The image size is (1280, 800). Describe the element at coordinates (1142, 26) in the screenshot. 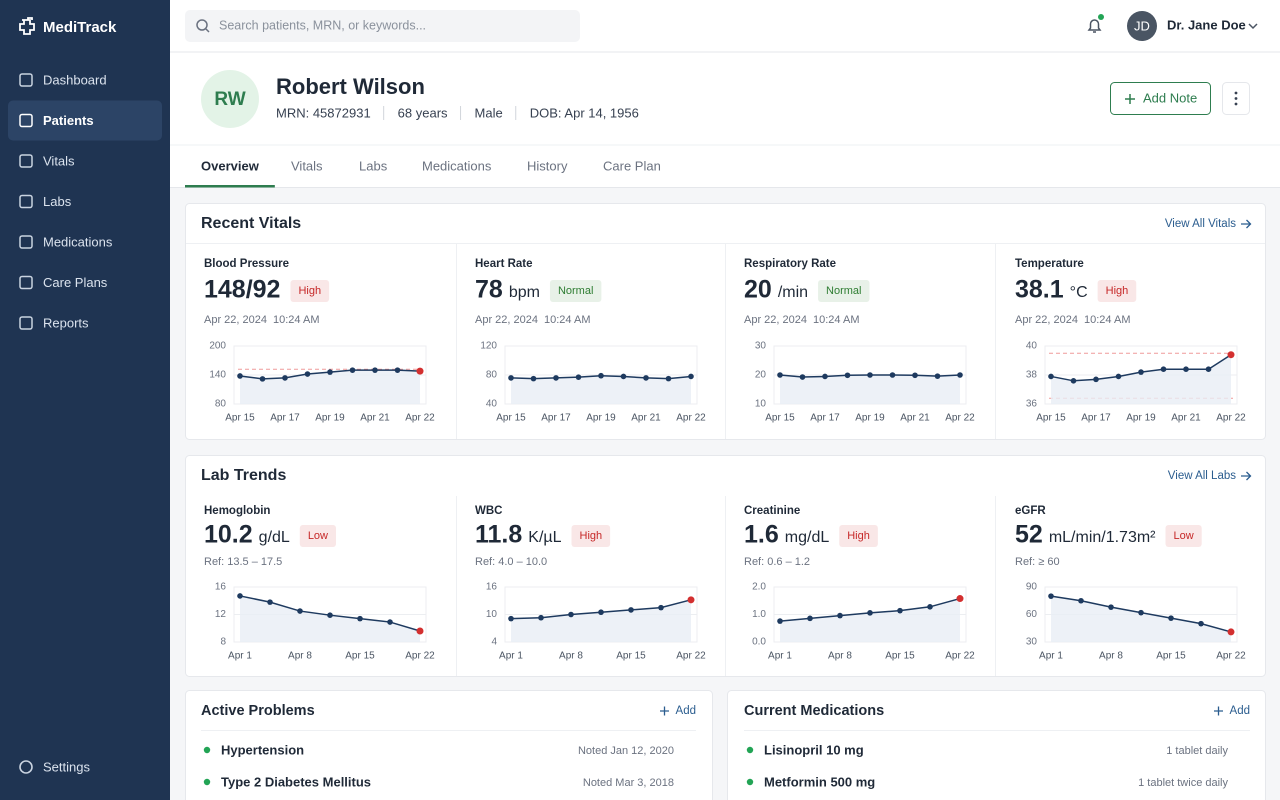

I see `user-avatar` at that location.